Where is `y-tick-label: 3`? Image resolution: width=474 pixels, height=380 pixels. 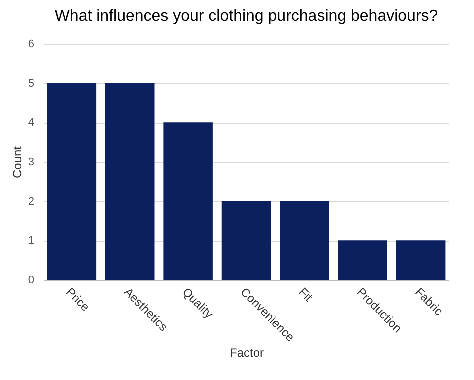
y-tick-label: 3 is located at coordinates (31, 162).